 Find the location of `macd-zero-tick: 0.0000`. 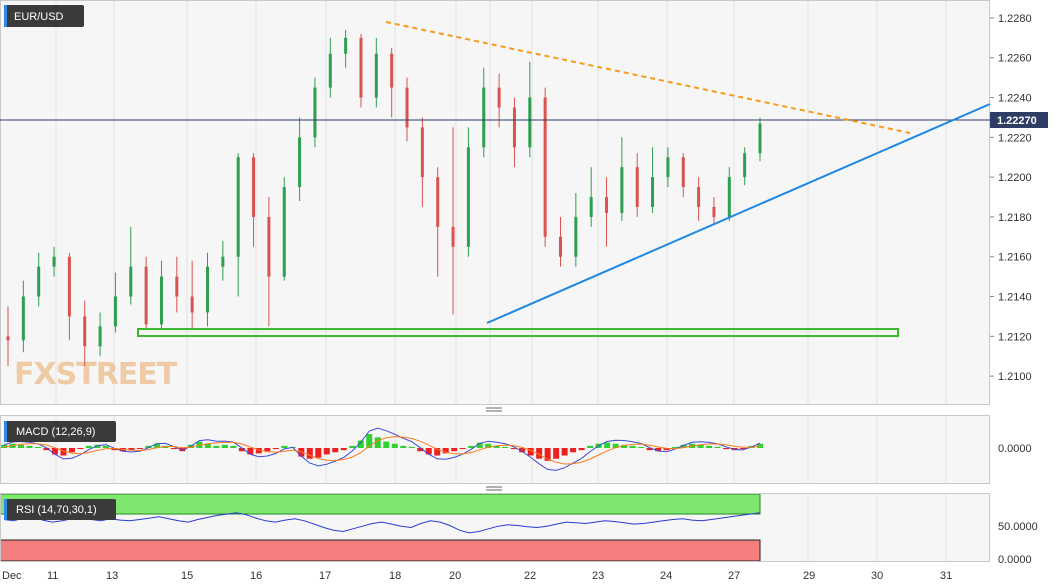

macd-zero-tick: 0.0000 is located at coordinates (1015, 449).